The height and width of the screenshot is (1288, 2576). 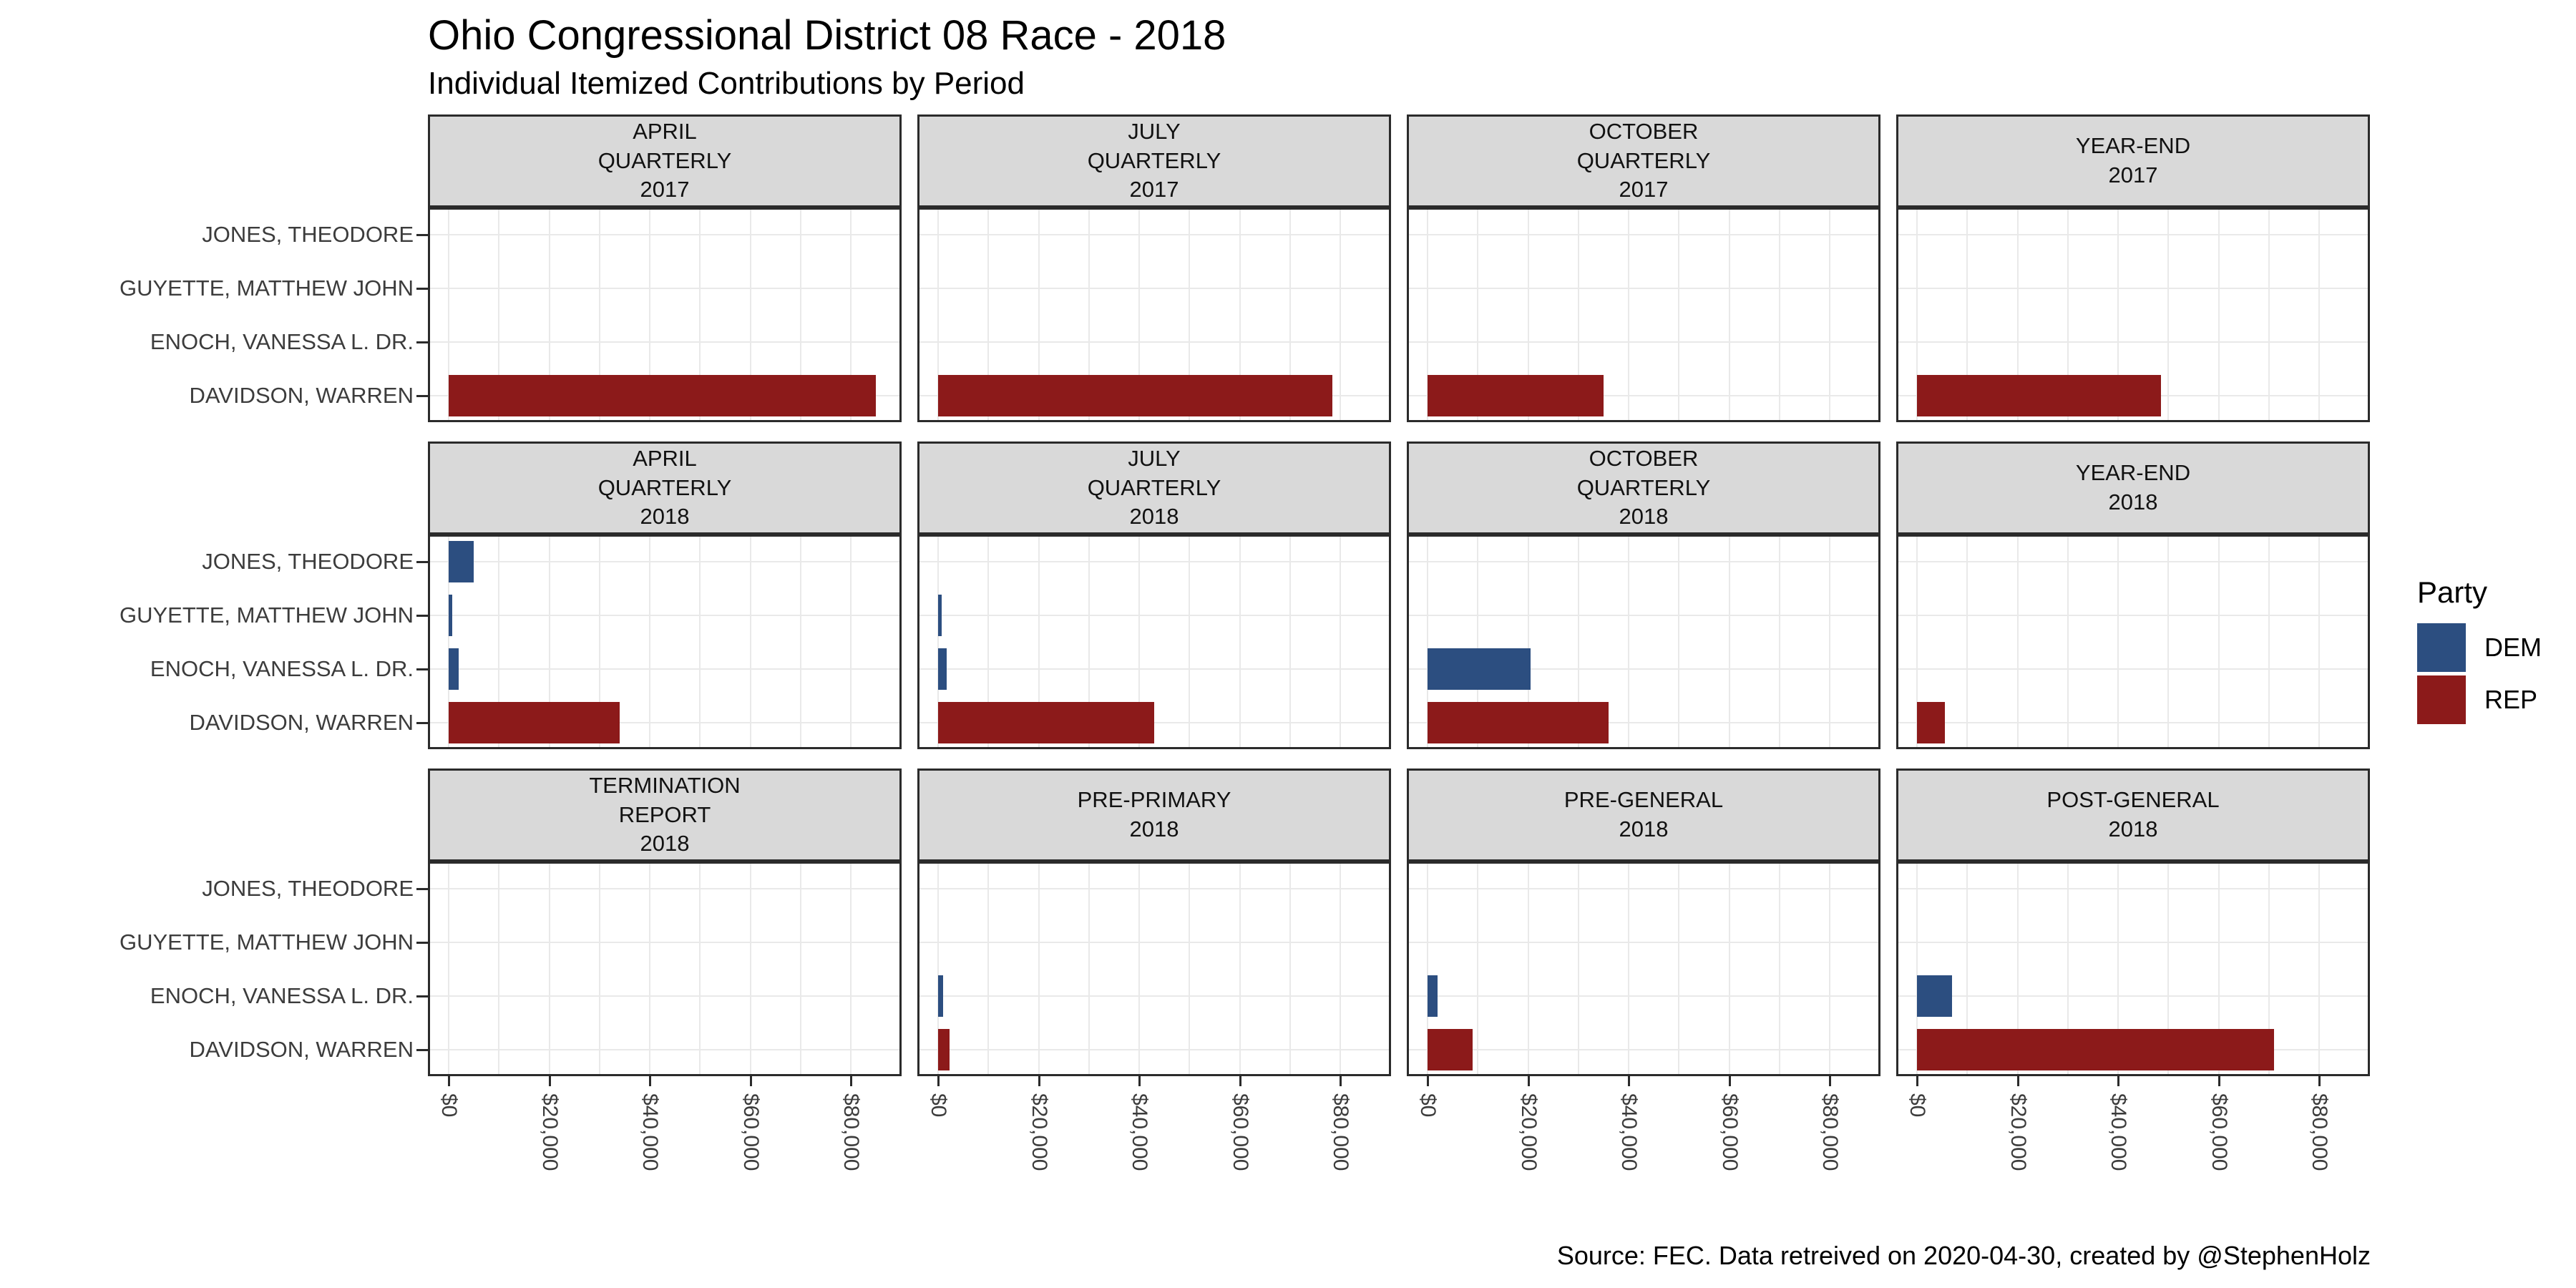 I want to click on facet-strip: POST-GENERAL 2018, so click(x=2133, y=815).